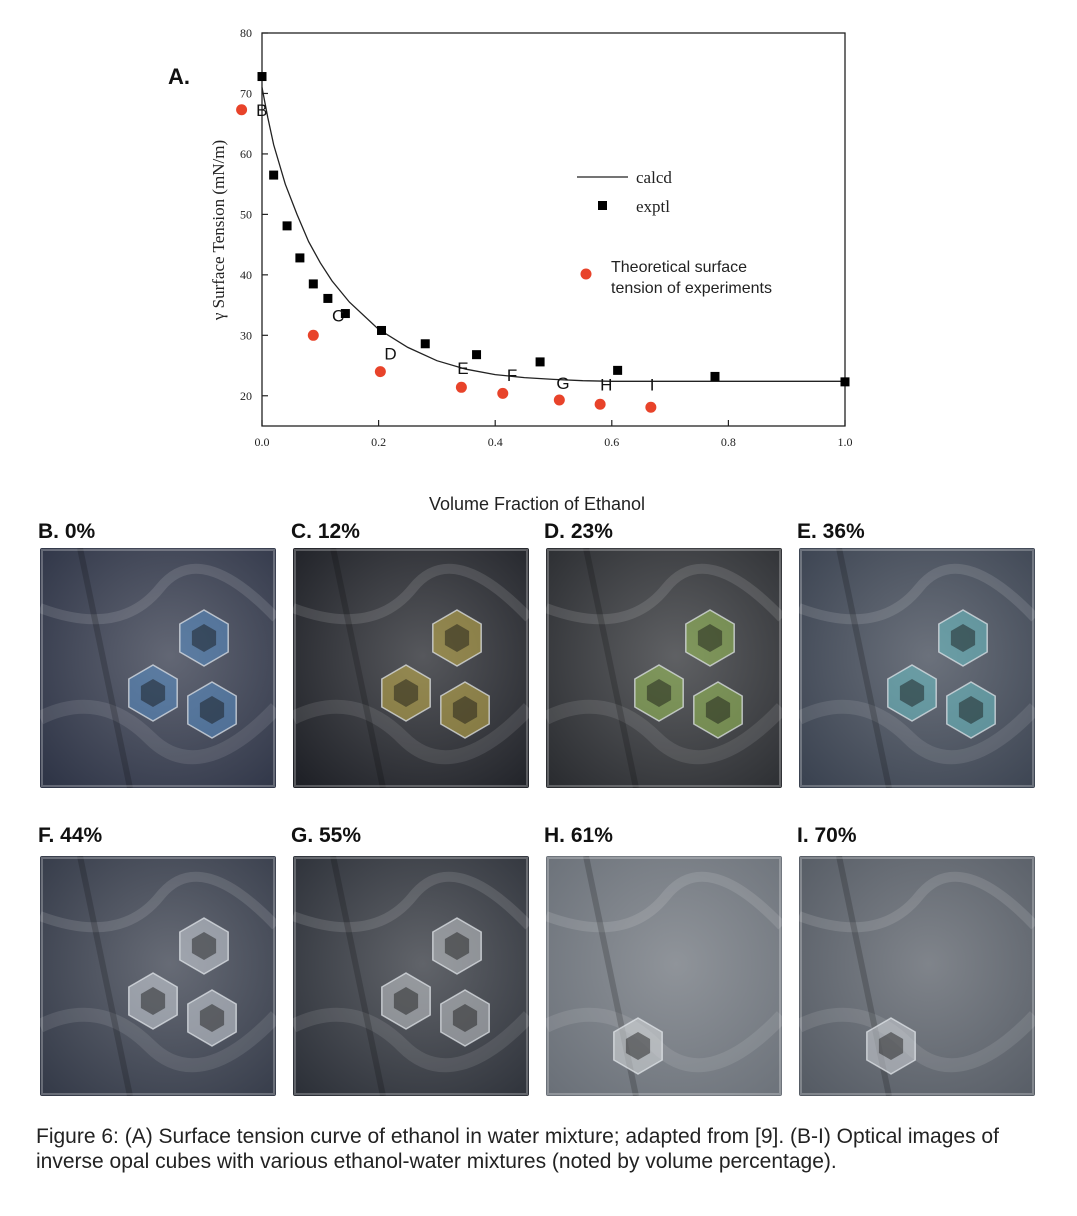 The width and height of the screenshot is (1077, 1216). What do you see at coordinates (246, 93) in the screenshot?
I see `y-tick-label: 70` at bounding box center [246, 93].